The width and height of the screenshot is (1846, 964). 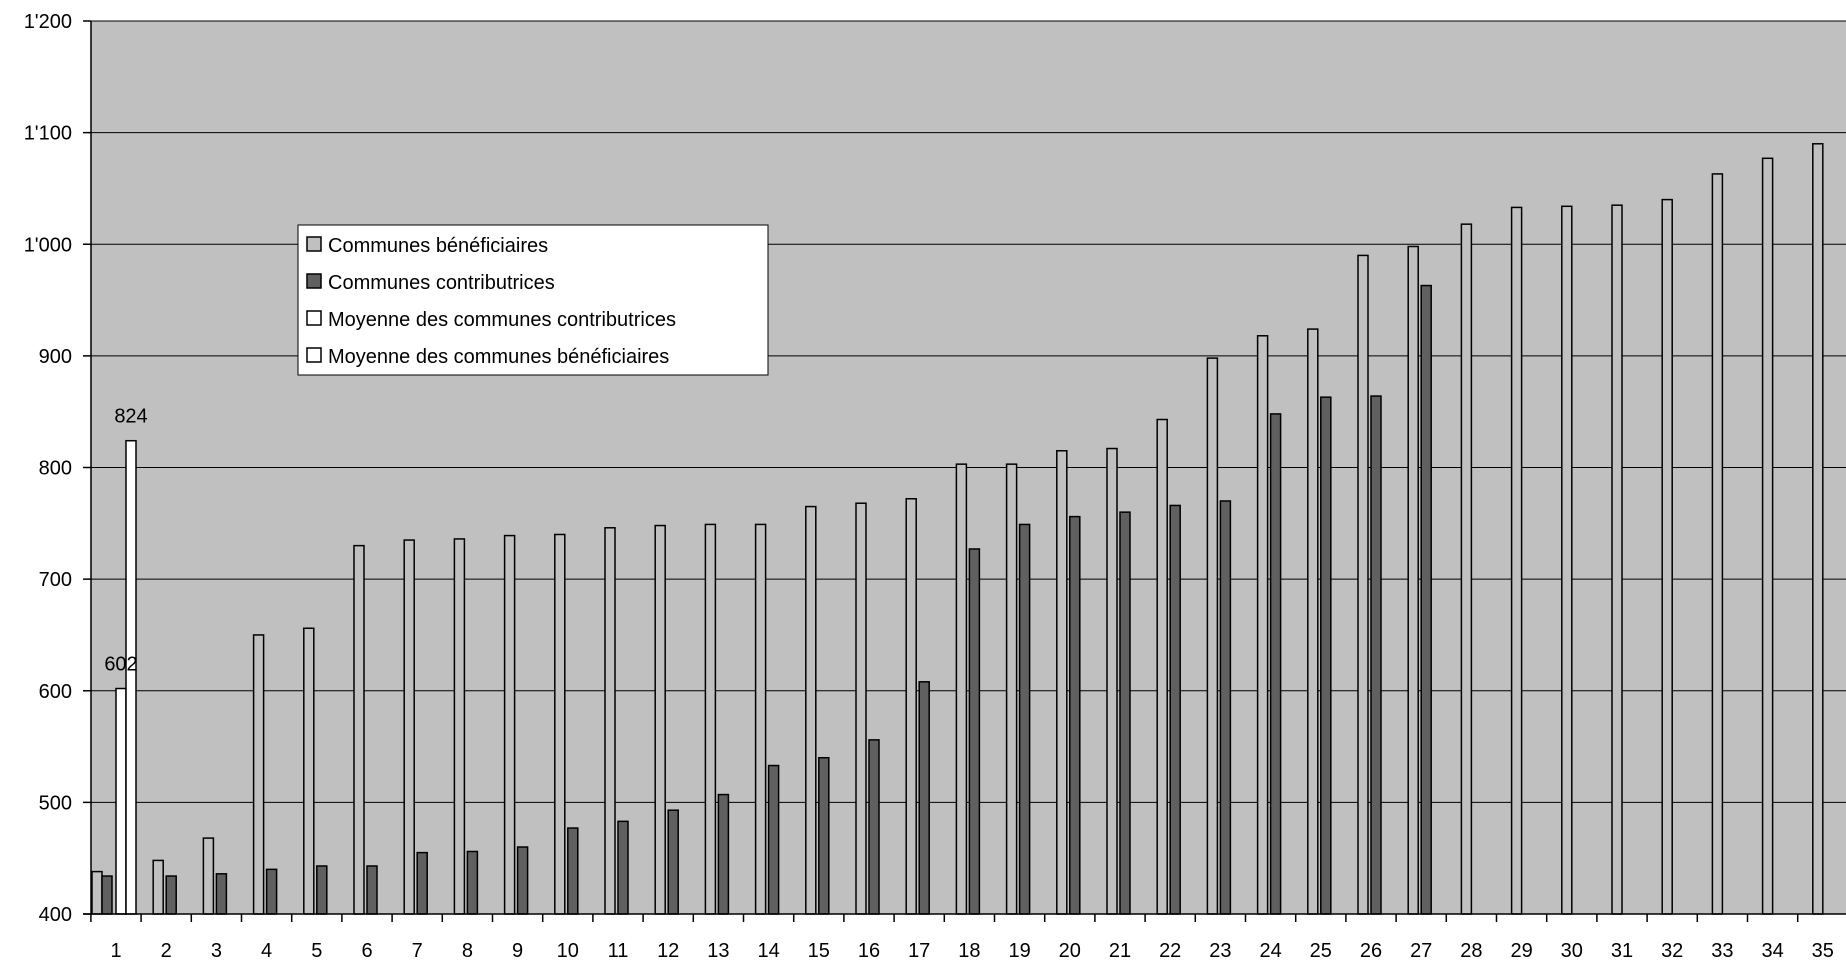 What do you see at coordinates (718, 951) in the screenshot?
I see `x-tick-label: 13` at bounding box center [718, 951].